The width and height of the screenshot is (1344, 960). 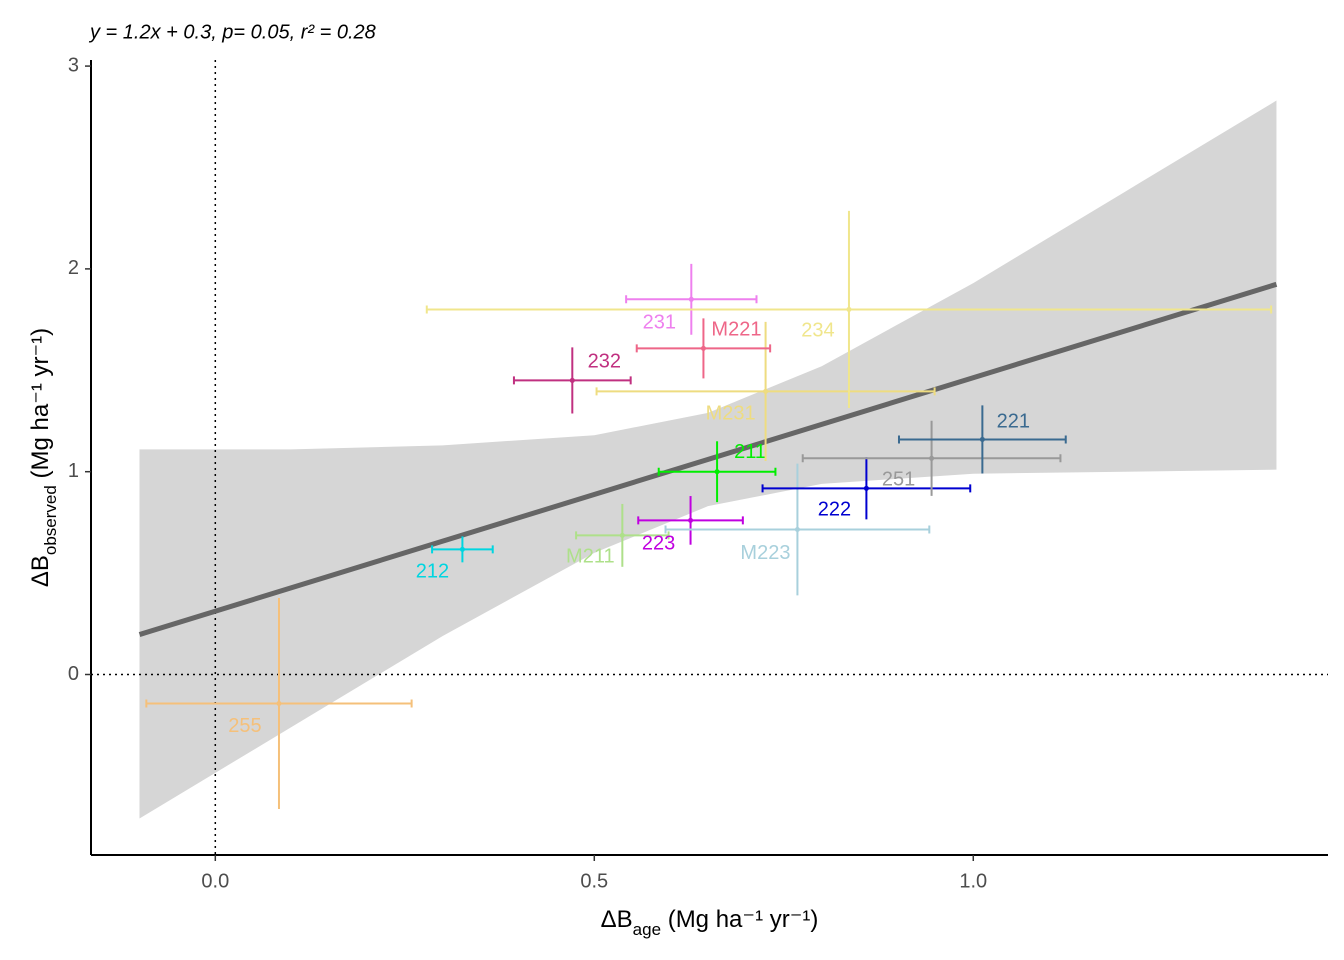 I want to click on point-label: 221, so click(x=1013, y=422).